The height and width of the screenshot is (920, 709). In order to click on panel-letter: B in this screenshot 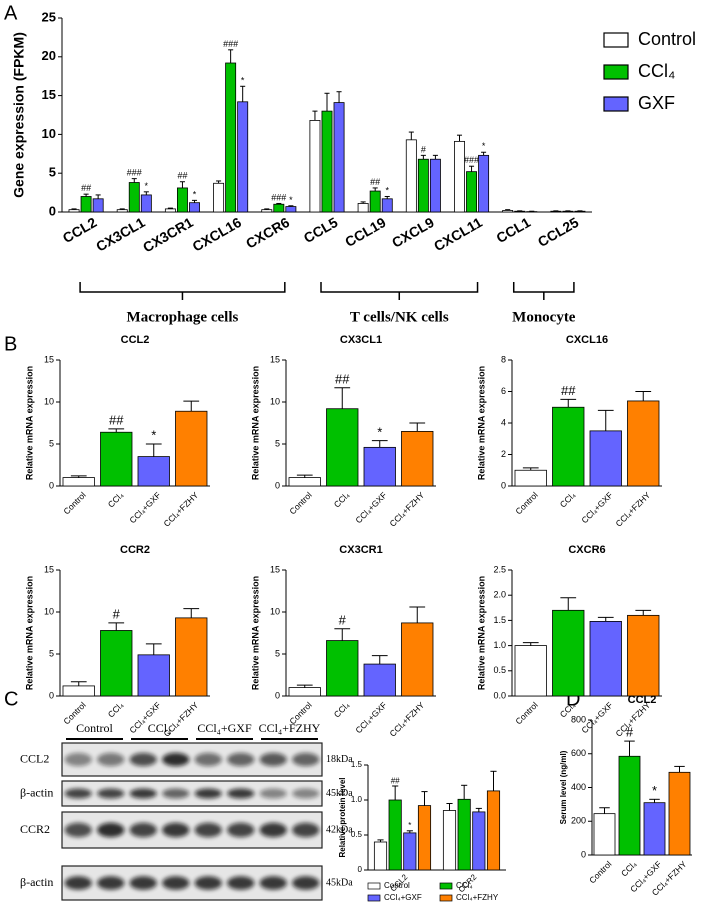, I will do `click(10, 344)`.